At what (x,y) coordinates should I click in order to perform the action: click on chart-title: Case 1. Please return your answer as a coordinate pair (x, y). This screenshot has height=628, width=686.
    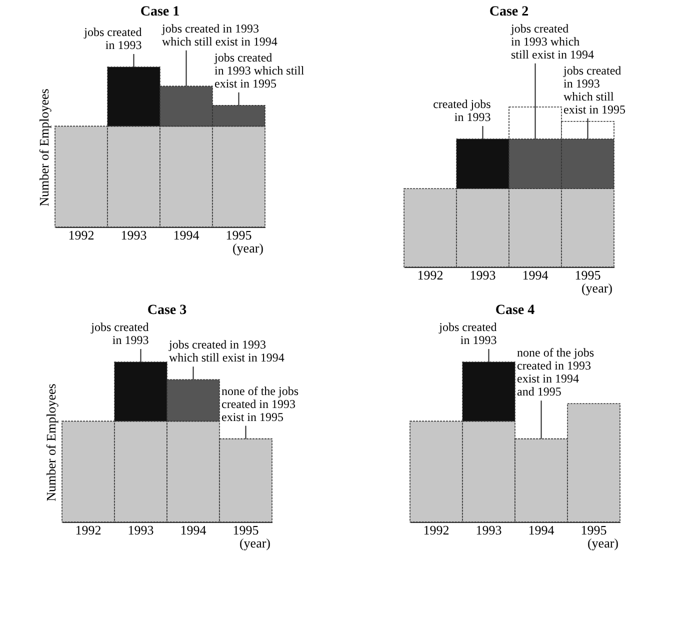
    Looking at the image, I should click on (160, 12).